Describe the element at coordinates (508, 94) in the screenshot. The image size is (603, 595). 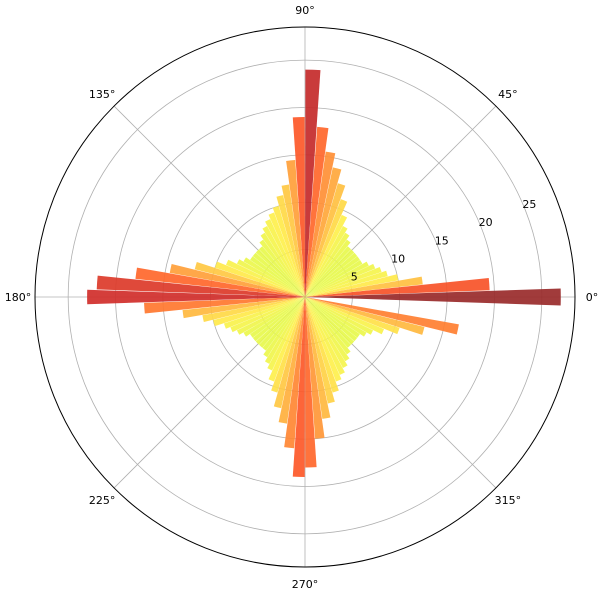
I see `angle-tick-label: 45°` at that location.